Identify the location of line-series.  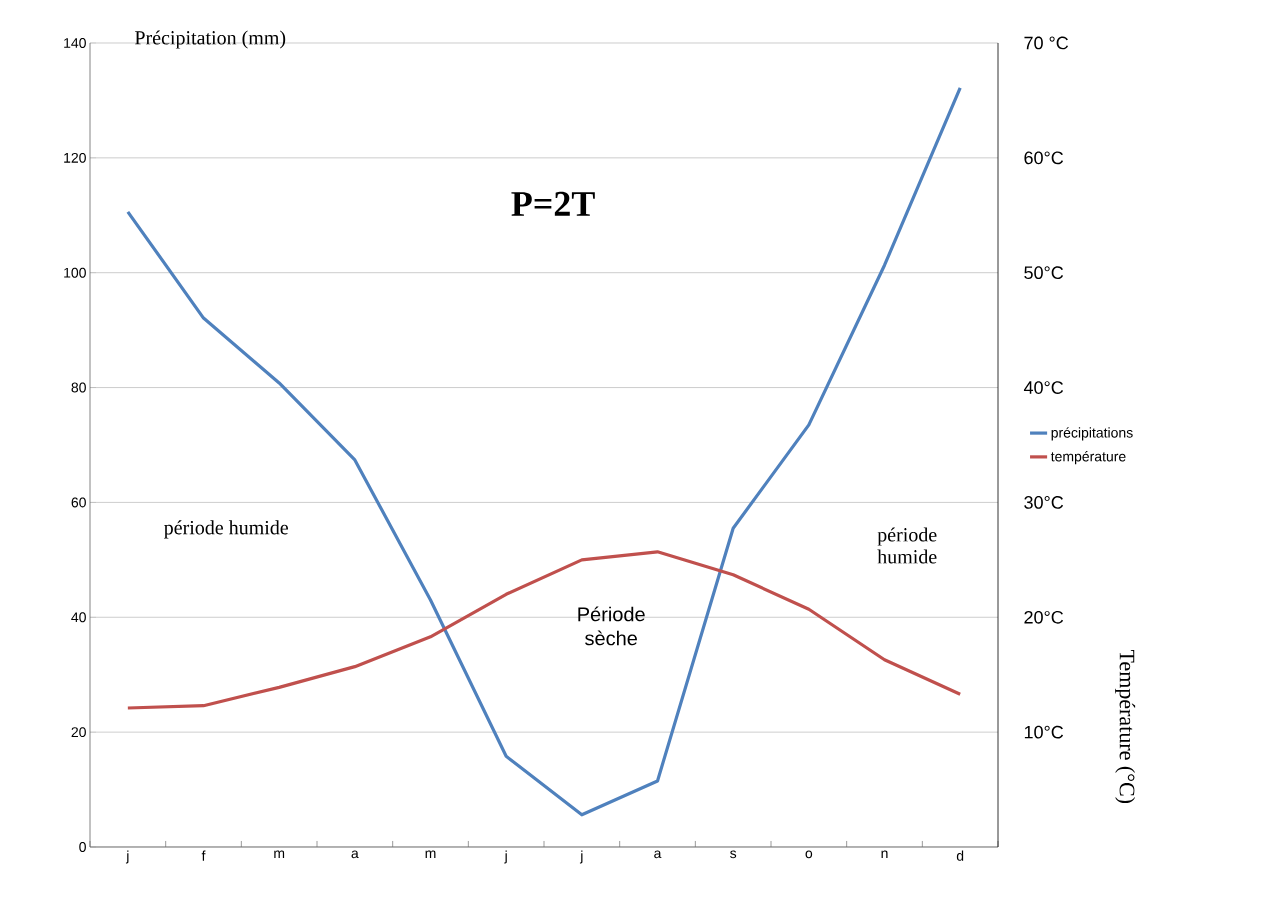
(544, 630).